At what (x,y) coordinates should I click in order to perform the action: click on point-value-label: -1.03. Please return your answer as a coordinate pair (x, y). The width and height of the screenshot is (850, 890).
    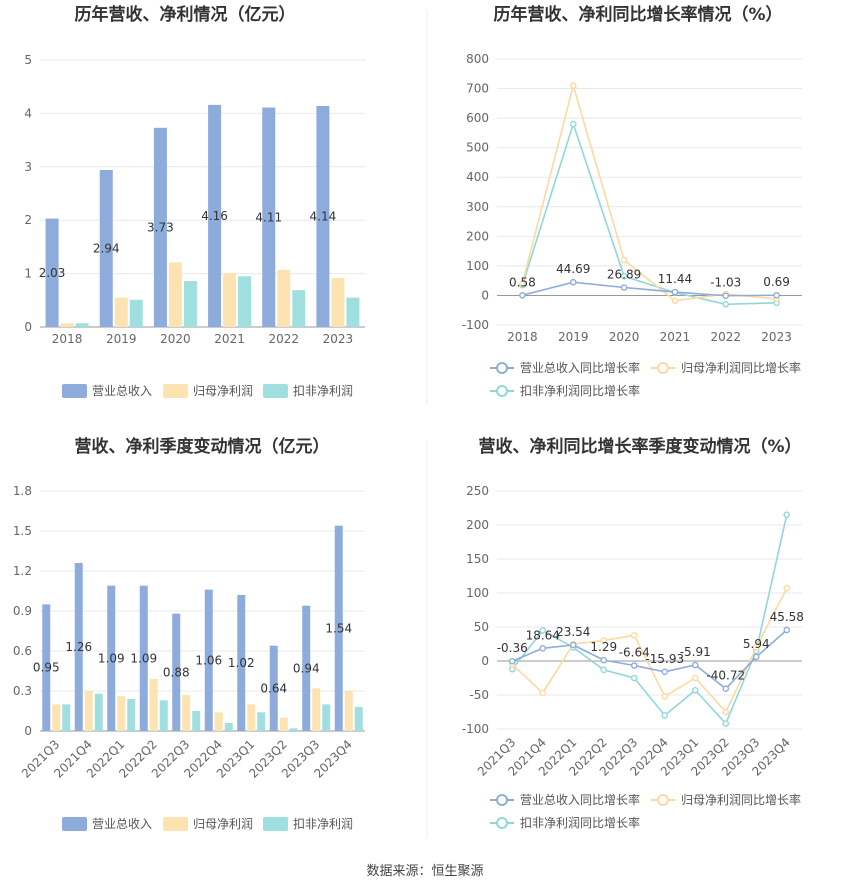
    Looking at the image, I should click on (725, 283).